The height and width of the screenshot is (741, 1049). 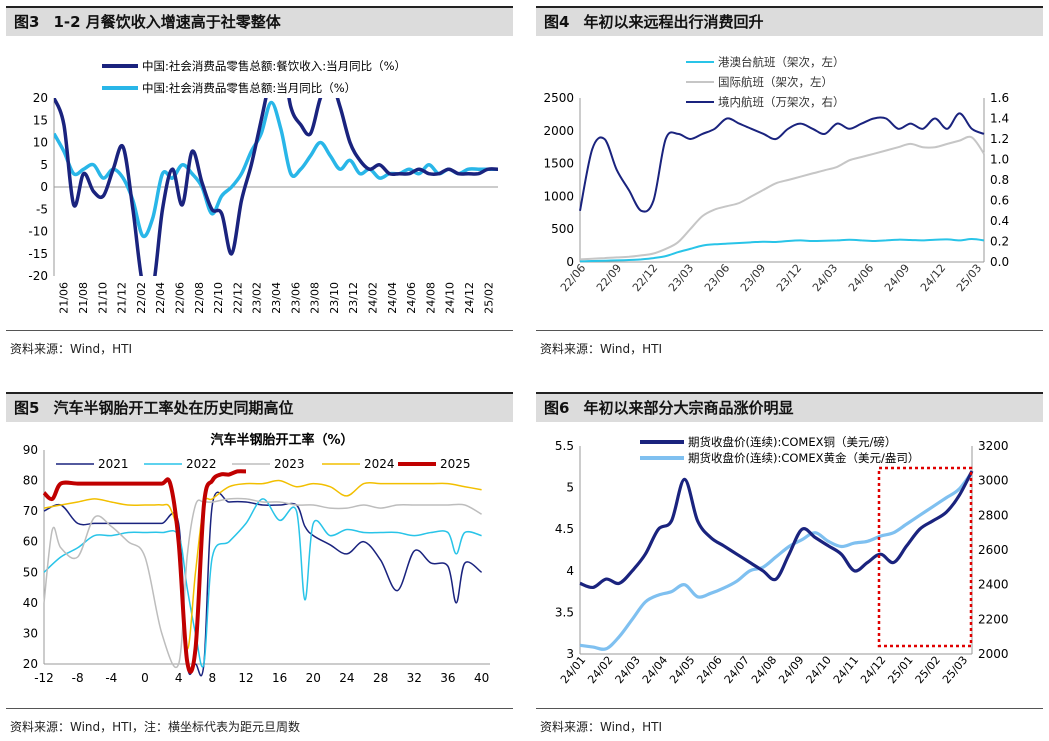 I want to click on x-tick-label: 22/08, so click(x=199, y=298).